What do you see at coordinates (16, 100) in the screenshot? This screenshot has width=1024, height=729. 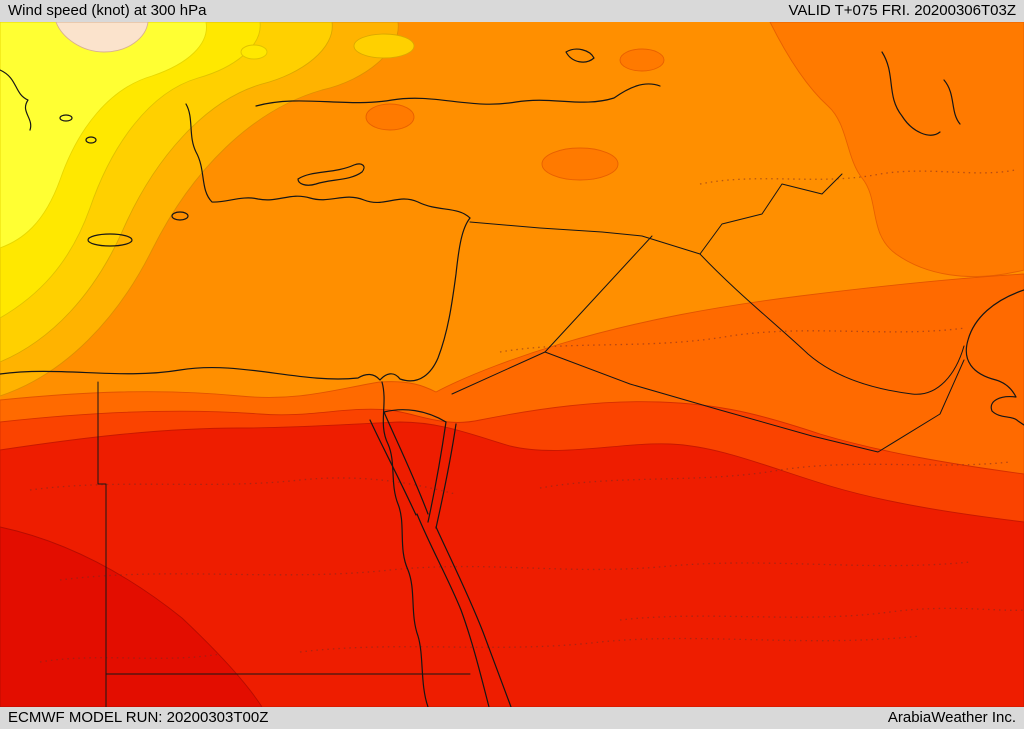 I see `coastline-aegean` at bounding box center [16, 100].